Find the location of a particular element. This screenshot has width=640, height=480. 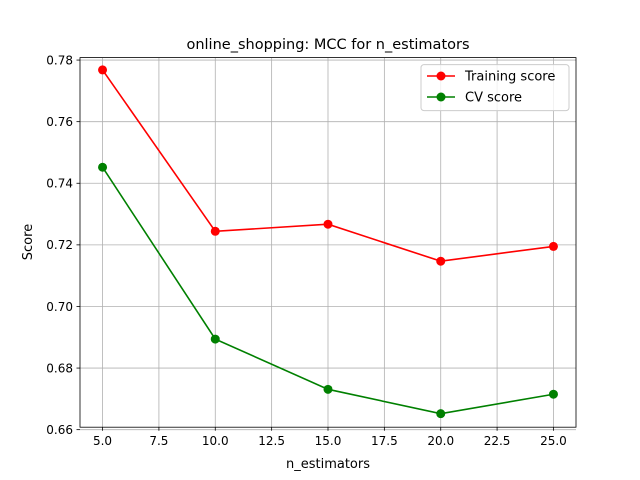

y-tick-label: 0.70 is located at coordinates (59, 307).